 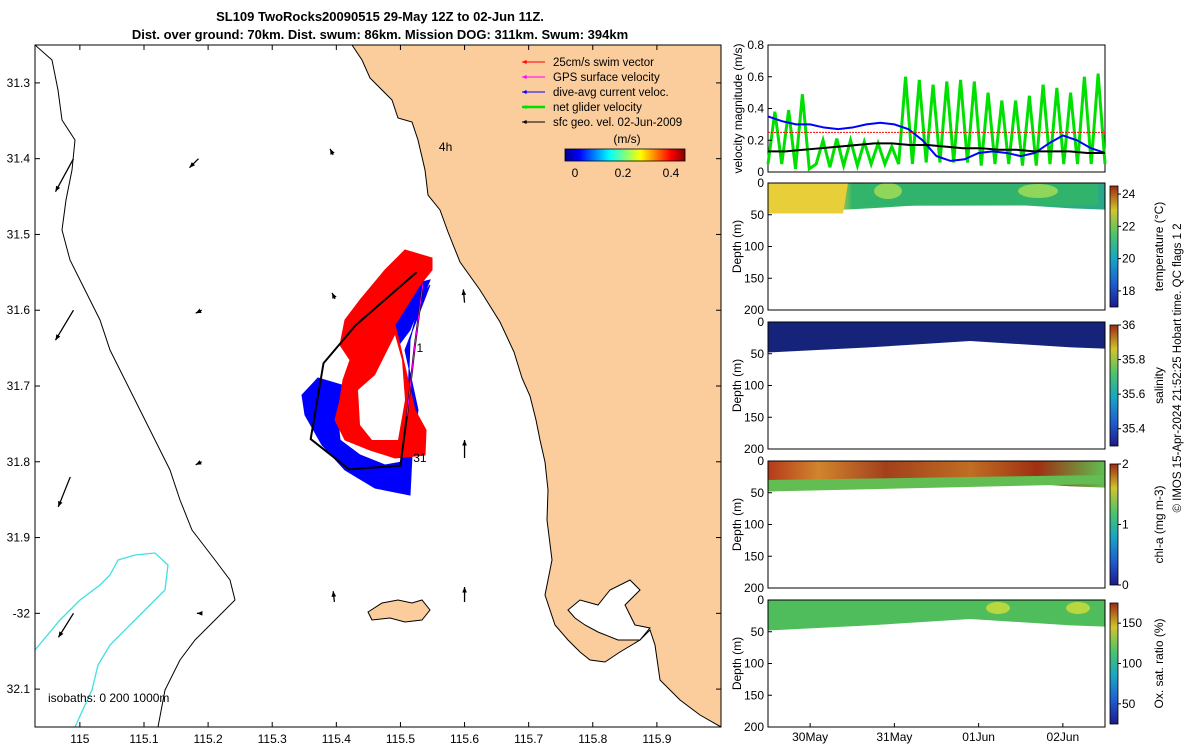 What do you see at coordinates (978, 737) in the screenshot?
I see `section-x-tick-label: 01Jun` at bounding box center [978, 737].